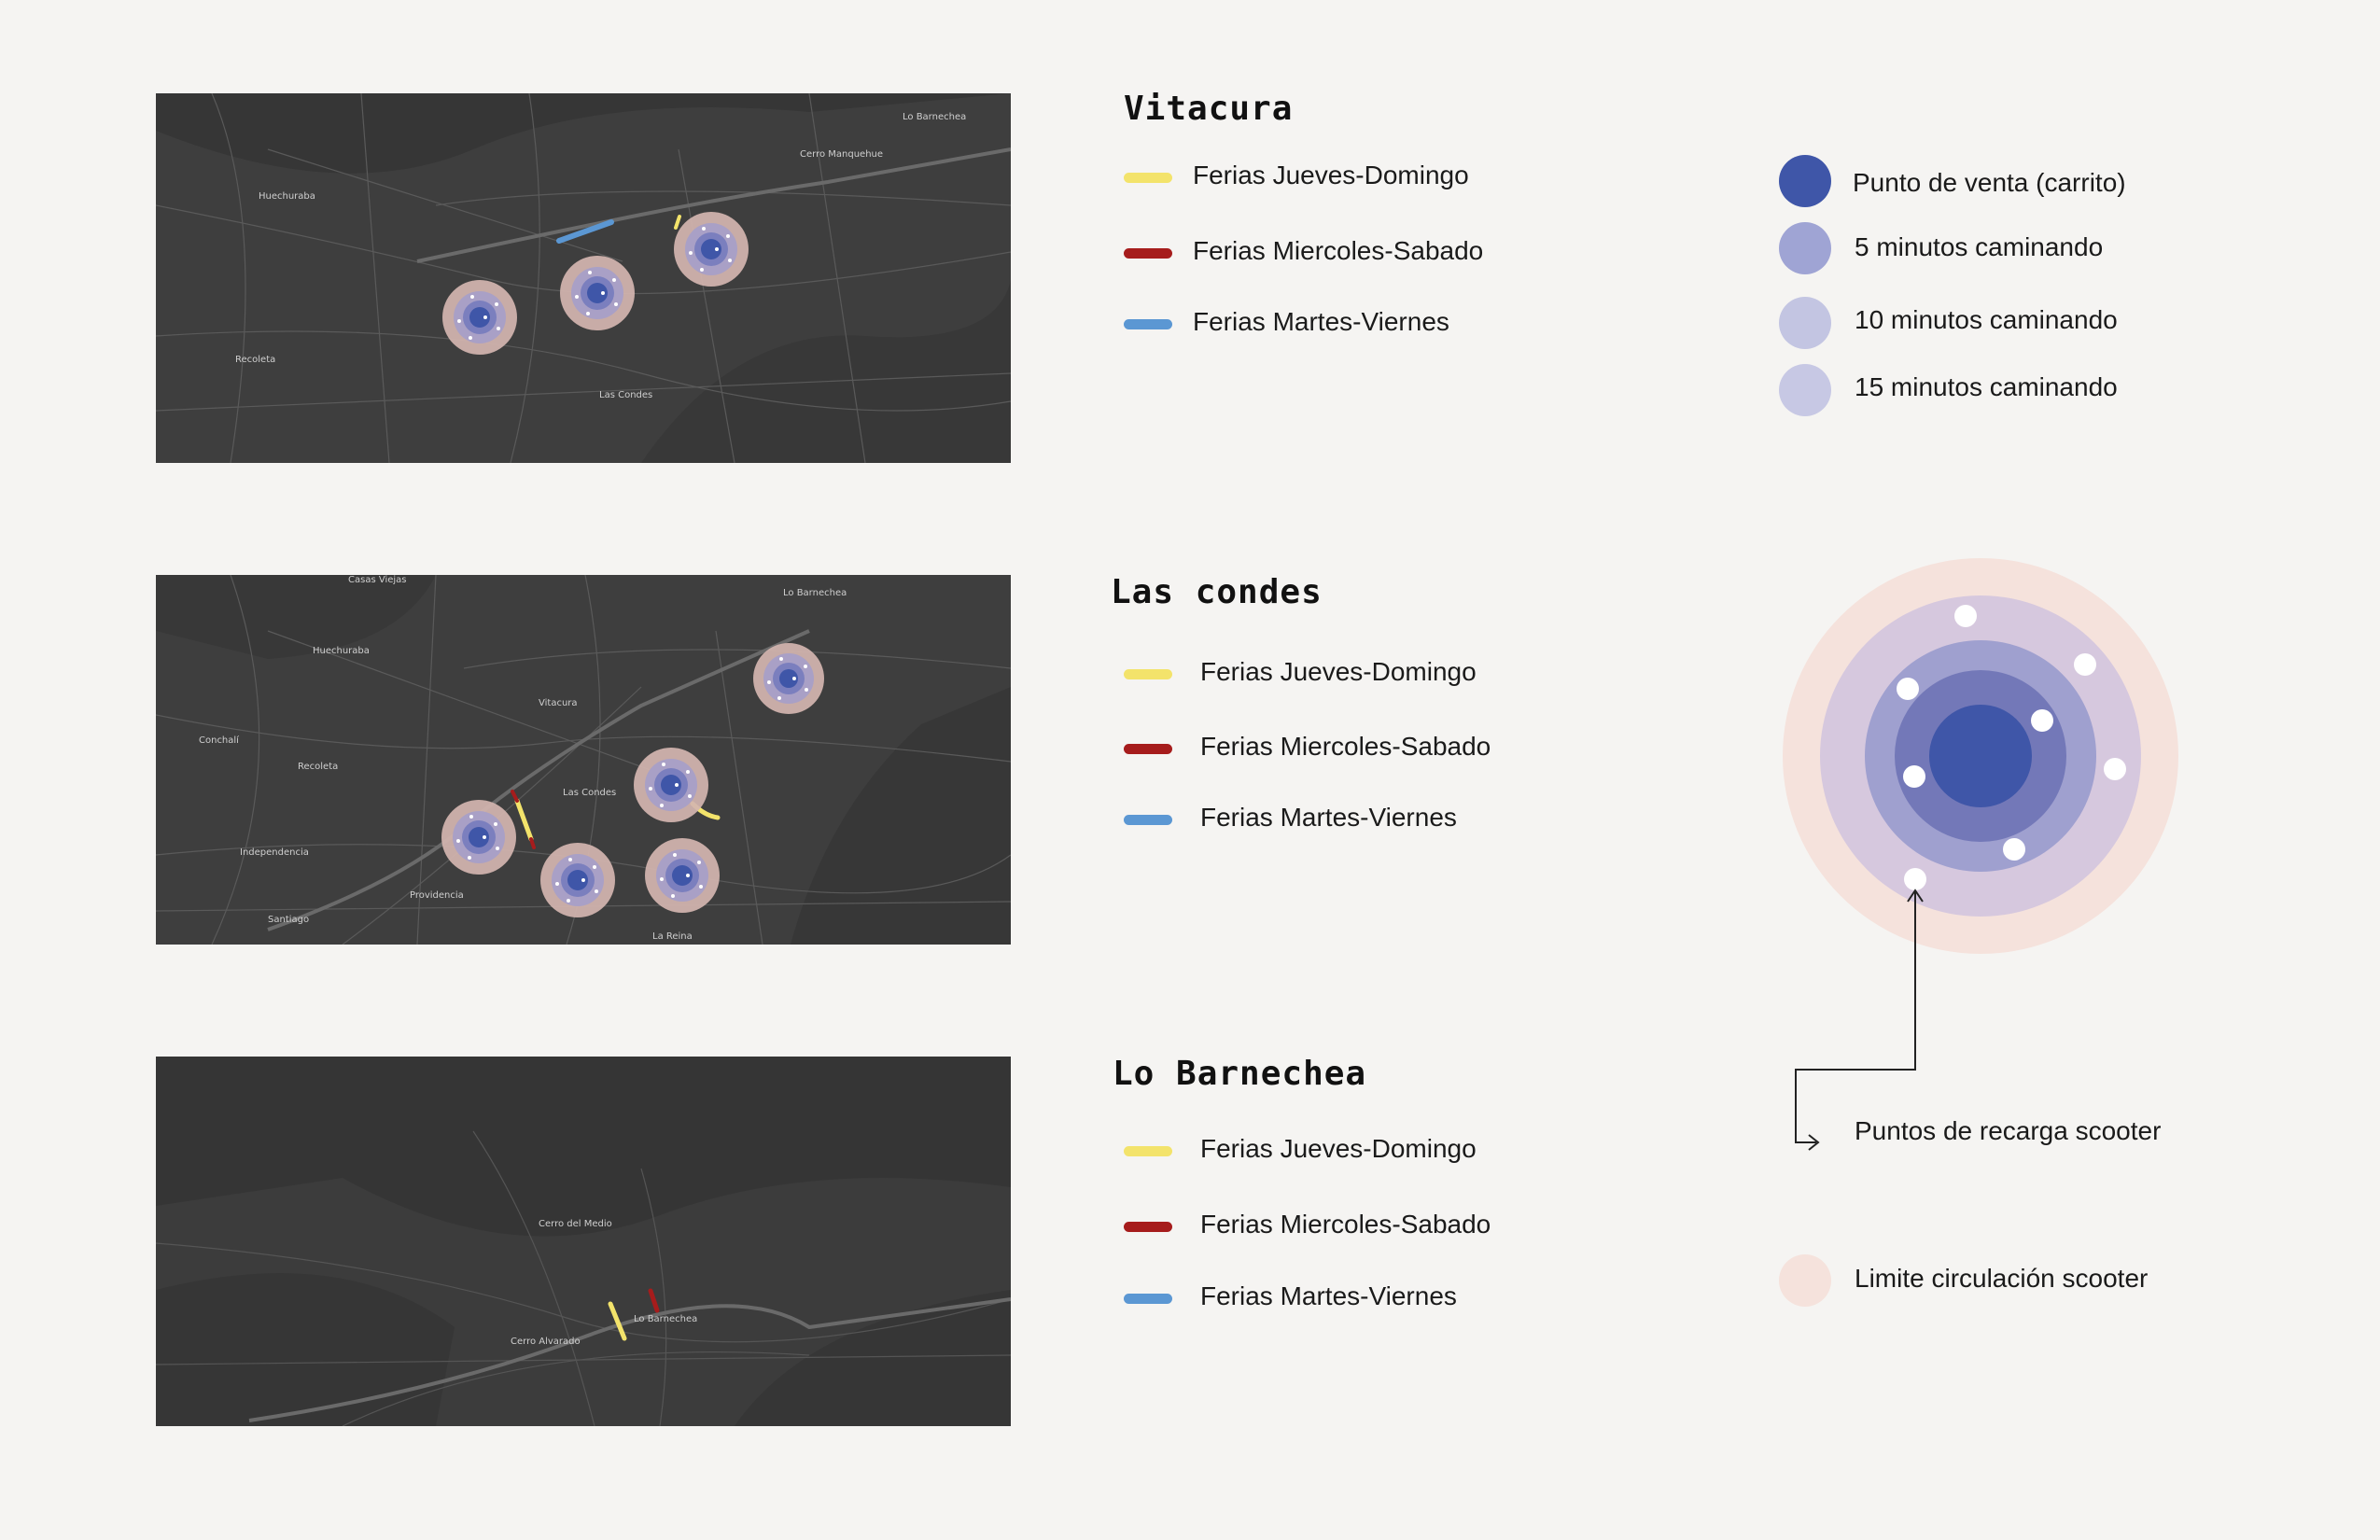 This screenshot has height=1540, width=2380. What do you see at coordinates (437, 895) in the screenshot?
I see `map-label: Providencia` at bounding box center [437, 895].